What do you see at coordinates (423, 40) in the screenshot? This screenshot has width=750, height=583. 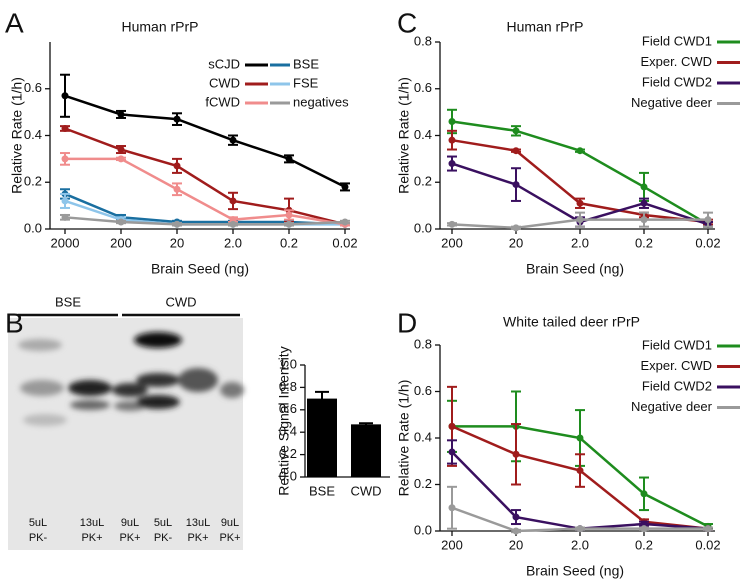 I see `y-tick-label: 0.8` at bounding box center [423, 40].